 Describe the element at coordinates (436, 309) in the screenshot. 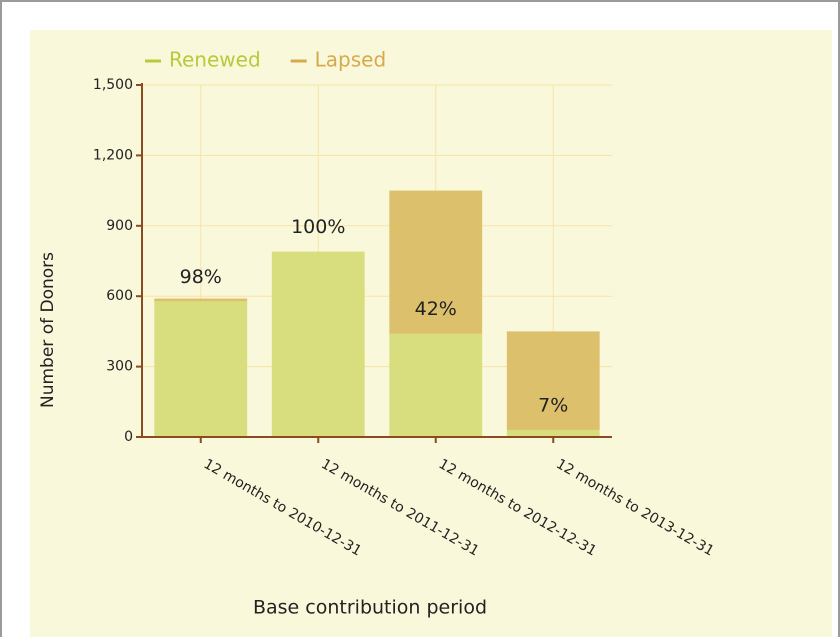

I see `bar-annotation: 42%` at that location.